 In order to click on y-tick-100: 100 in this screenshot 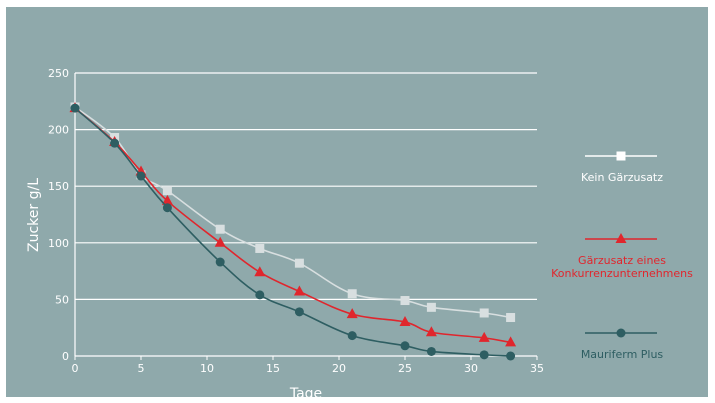, I will do `click(58, 243)`.